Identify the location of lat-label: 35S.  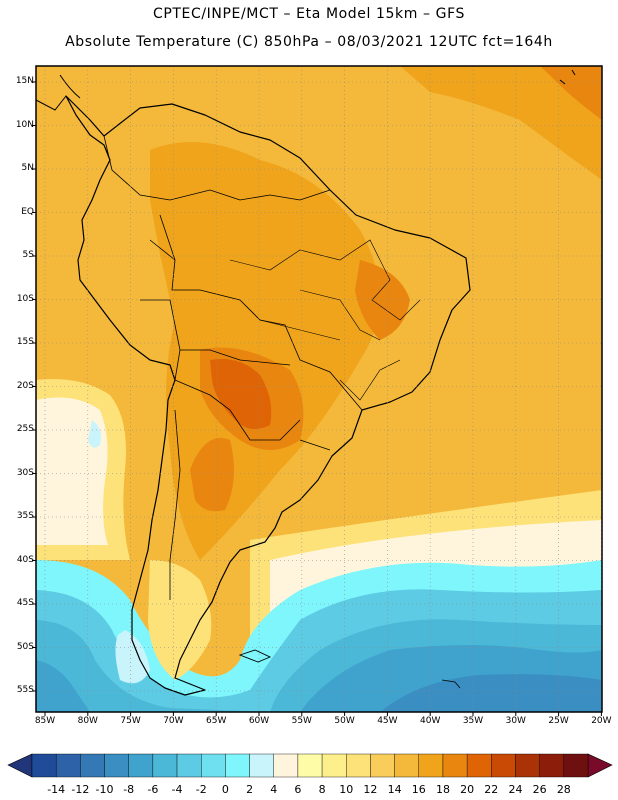
(25, 516).